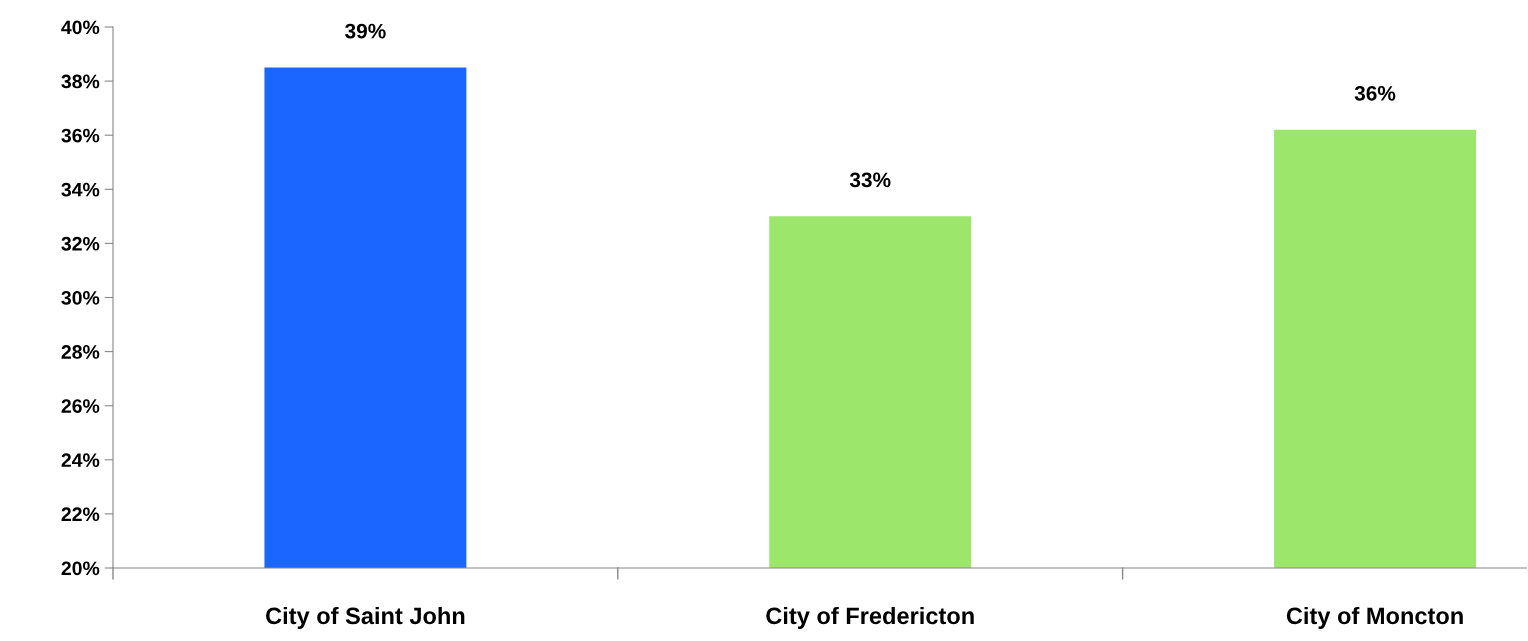 This screenshot has width=1528, height=641. I want to click on data-label: 33%, so click(870, 180).